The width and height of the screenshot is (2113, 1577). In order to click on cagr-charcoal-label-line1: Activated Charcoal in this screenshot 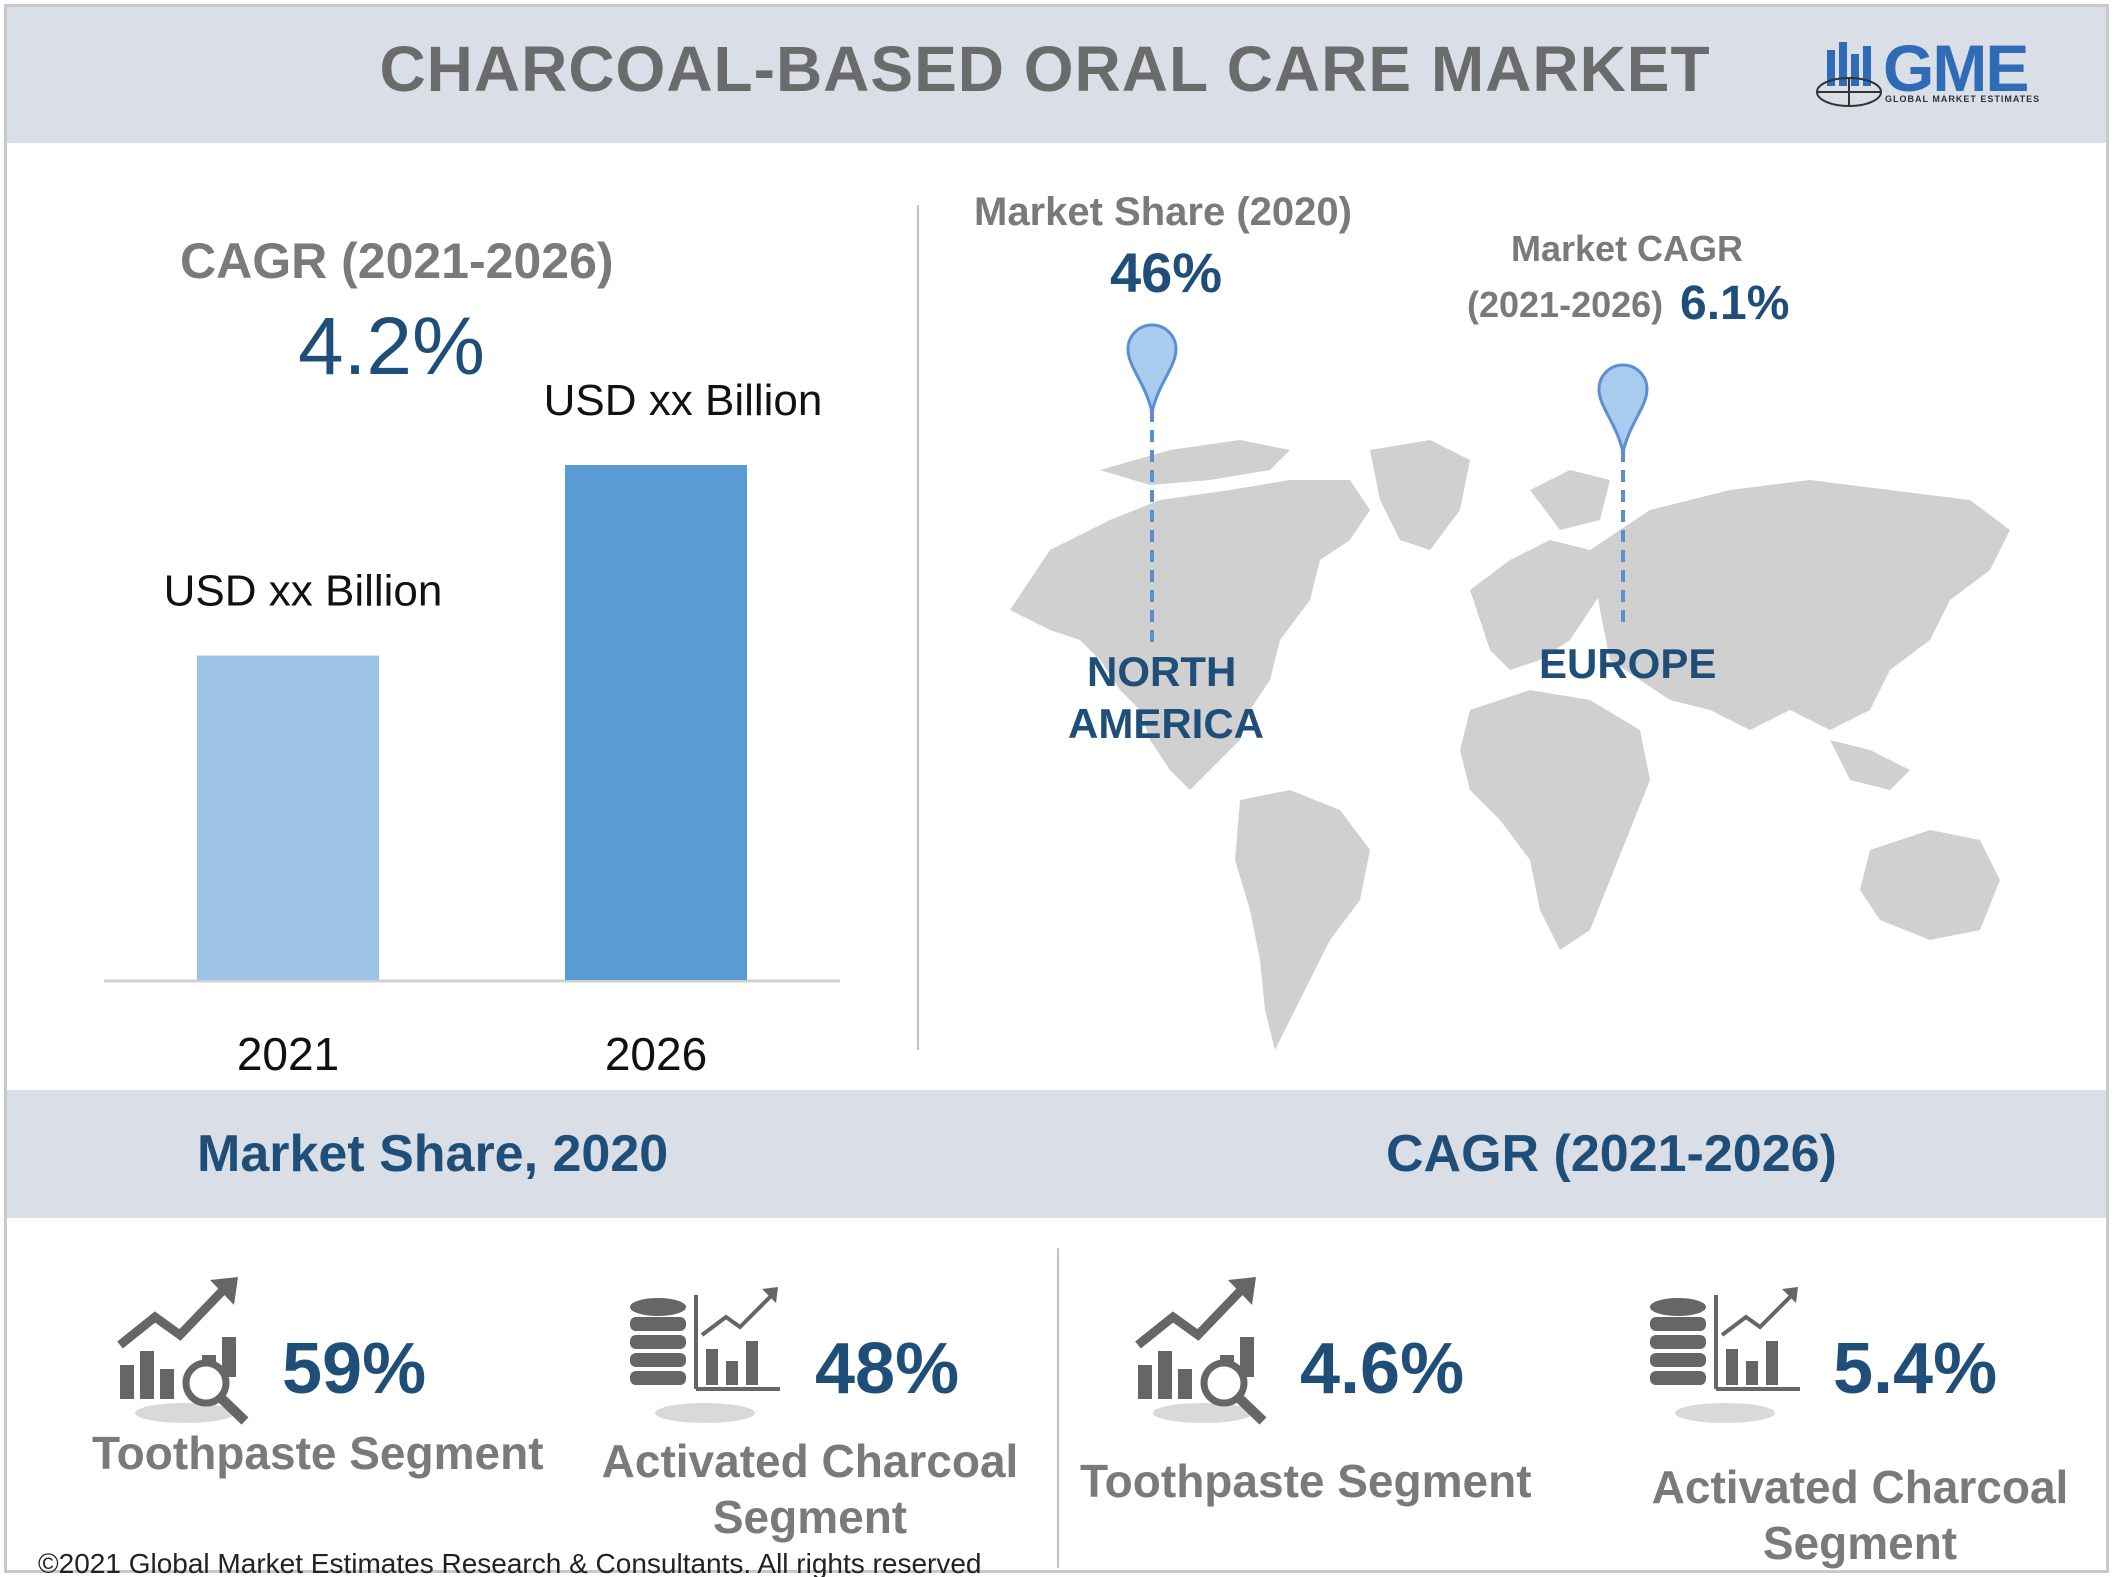, I will do `click(1860, 1487)`.